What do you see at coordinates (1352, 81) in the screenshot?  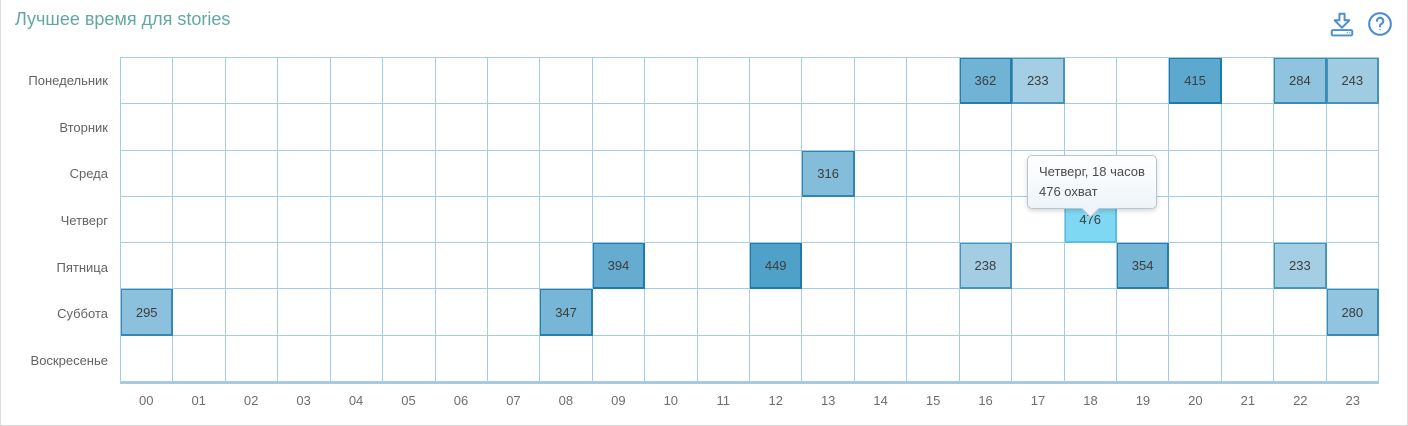 I see `heatmap-cell: 243` at bounding box center [1352, 81].